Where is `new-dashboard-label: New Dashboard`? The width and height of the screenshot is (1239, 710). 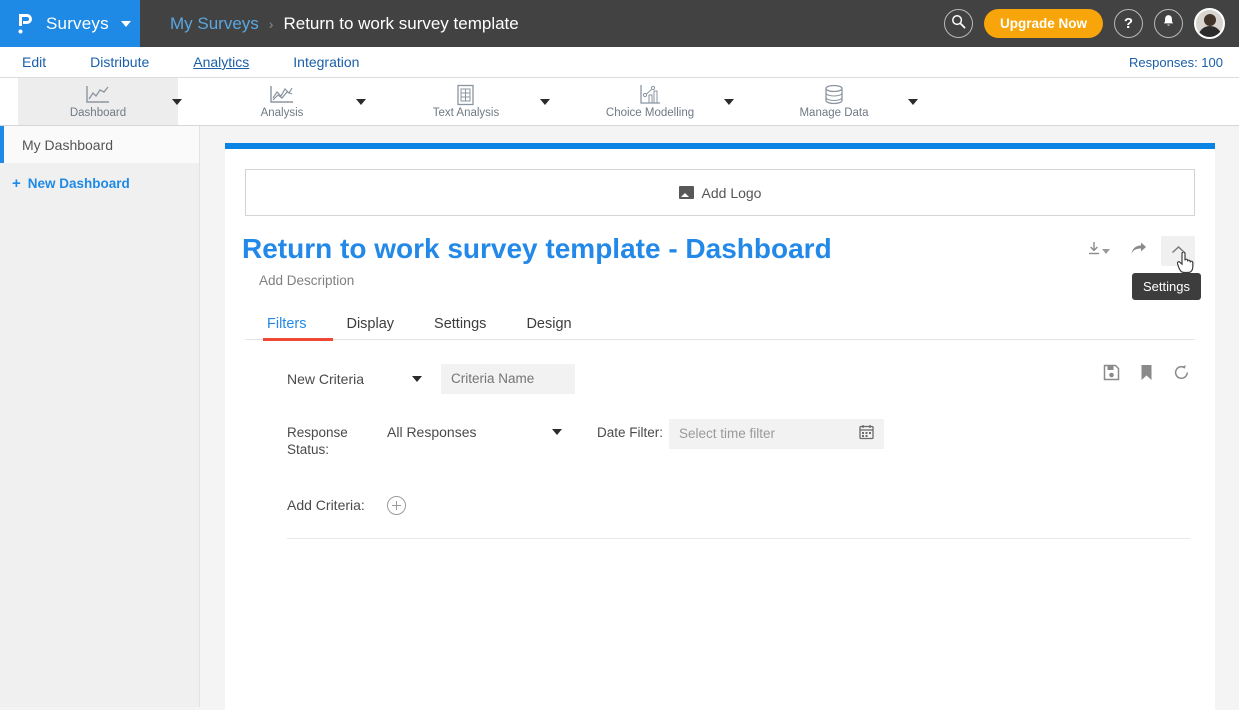 new-dashboard-label: New Dashboard is located at coordinates (78, 183).